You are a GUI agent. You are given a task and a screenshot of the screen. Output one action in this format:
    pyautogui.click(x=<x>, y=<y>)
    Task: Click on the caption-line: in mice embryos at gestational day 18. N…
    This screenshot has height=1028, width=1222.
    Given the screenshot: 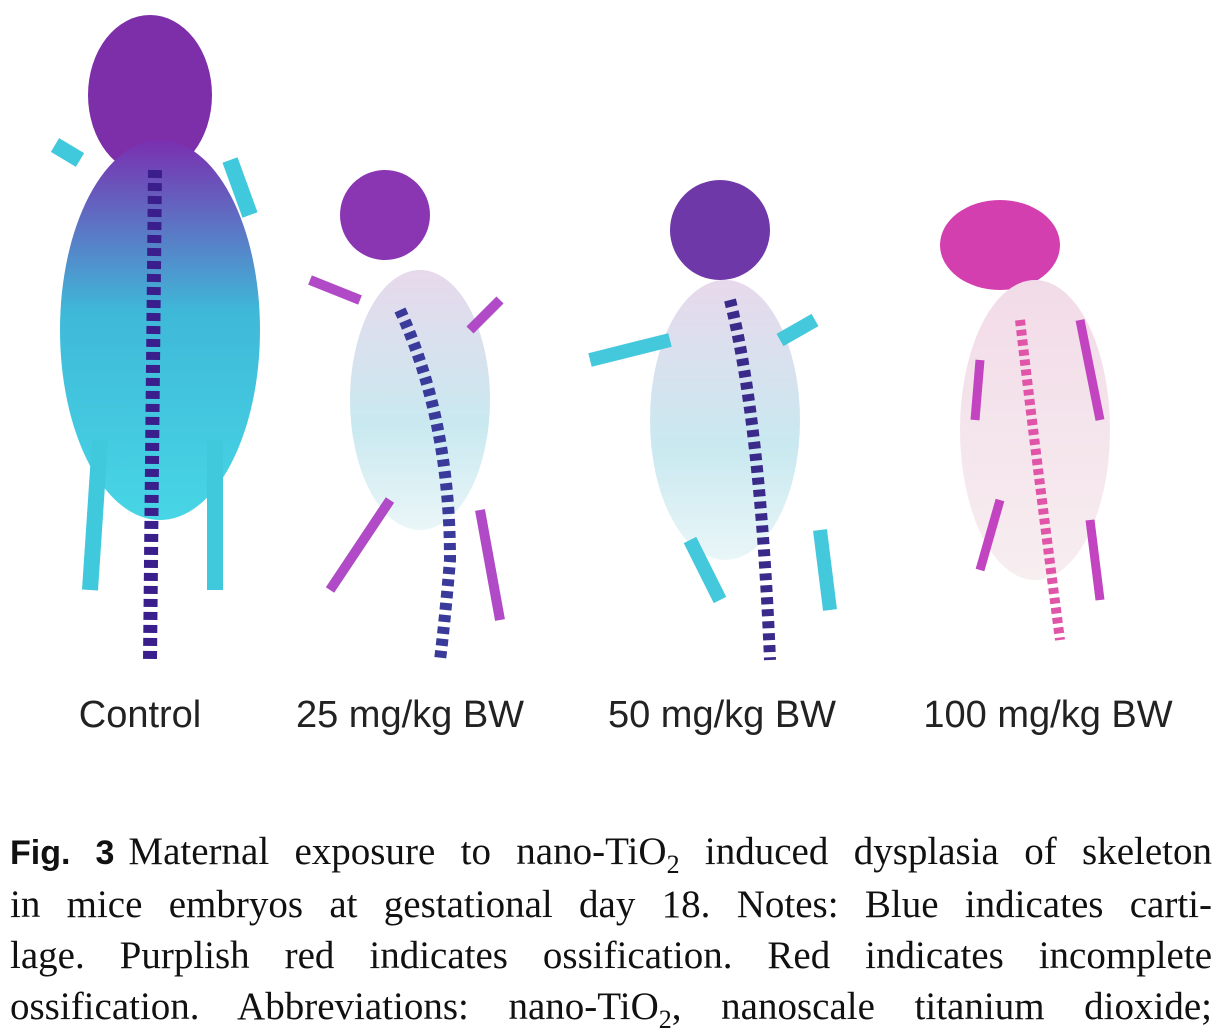 What is the action you would take?
    pyautogui.click(x=611, y=904)
    